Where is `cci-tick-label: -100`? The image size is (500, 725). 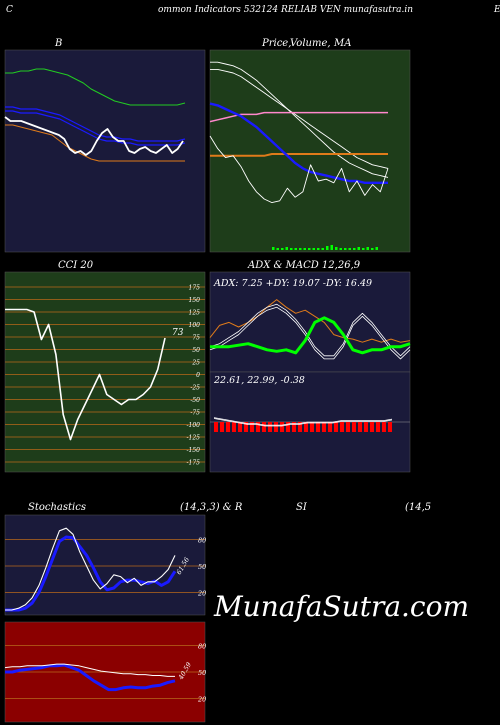
cci-tick-label: -100 is located at coordinates (194, 425).